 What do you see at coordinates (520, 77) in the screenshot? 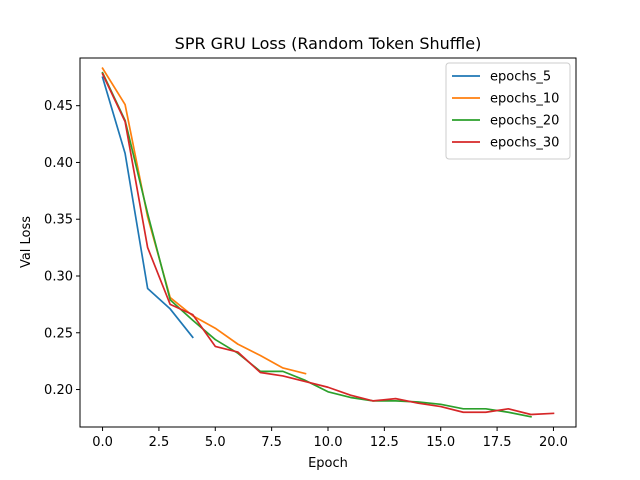
I see `legend-label-epochs-5: epochs_5` at bounding box center [520, 77].